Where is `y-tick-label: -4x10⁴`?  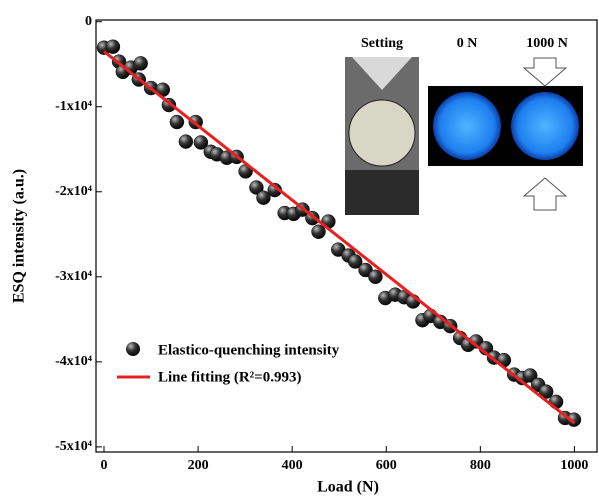 y-tick-label: -4x10⁴ is located at coordinates (74, 361).